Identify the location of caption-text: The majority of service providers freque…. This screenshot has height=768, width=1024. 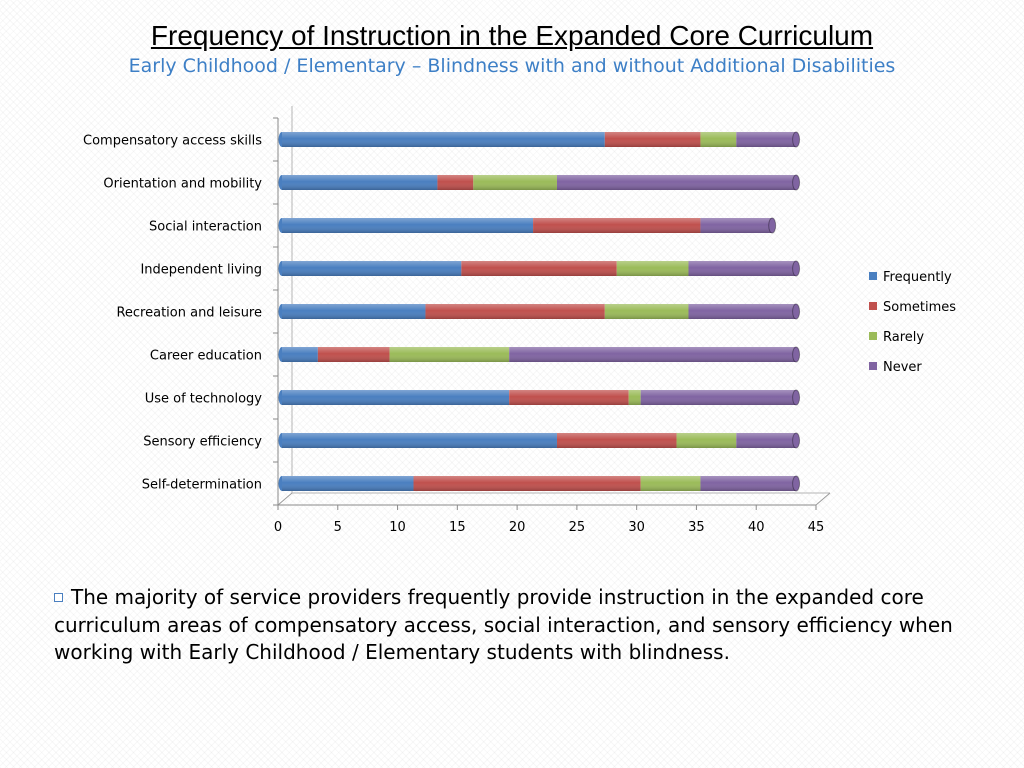
(503, 624).